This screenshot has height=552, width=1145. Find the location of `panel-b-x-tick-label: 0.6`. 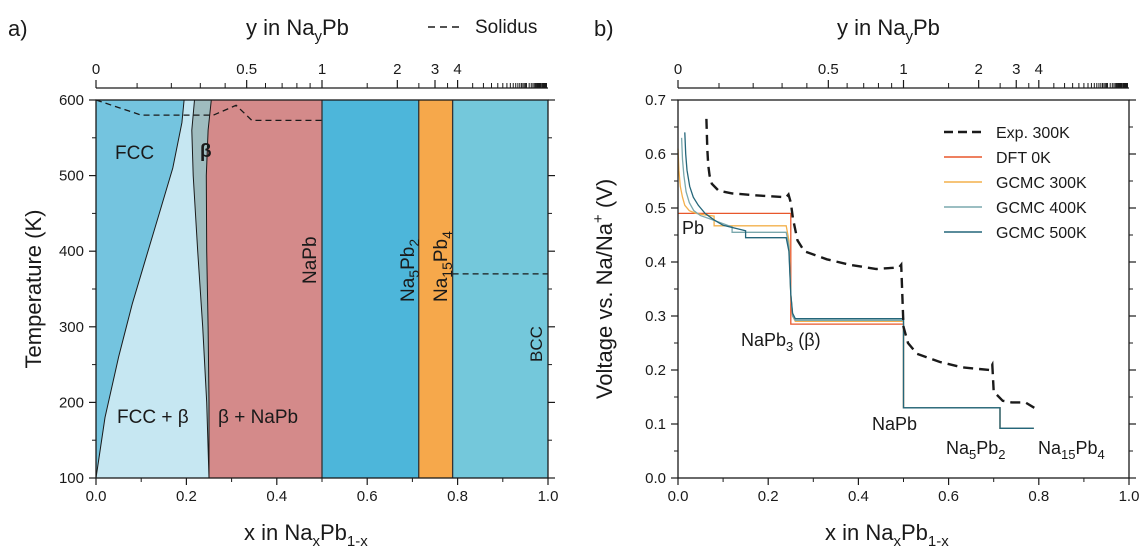

panel-b-x-tick-label: 0.6 is located at coordinates (948, 496).